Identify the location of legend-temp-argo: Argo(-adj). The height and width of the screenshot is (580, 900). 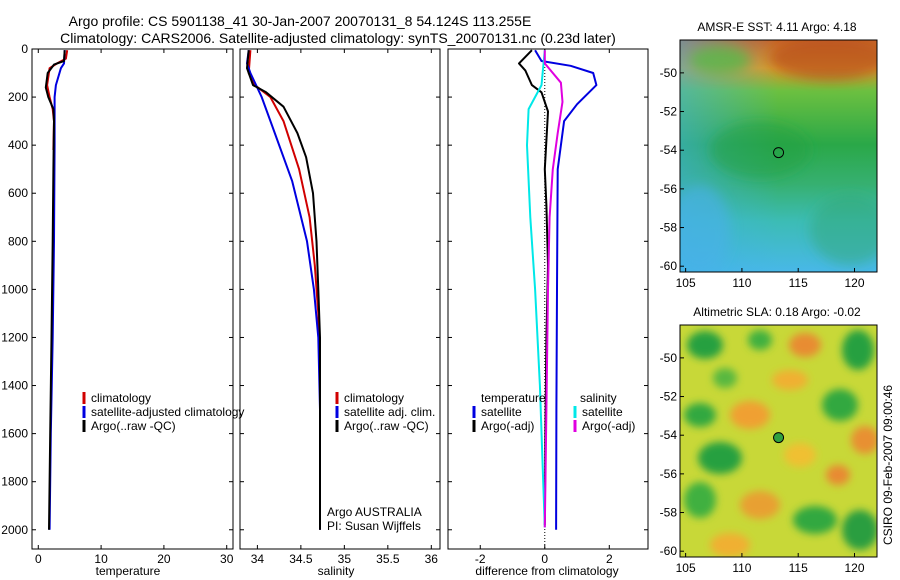
(507, 426).